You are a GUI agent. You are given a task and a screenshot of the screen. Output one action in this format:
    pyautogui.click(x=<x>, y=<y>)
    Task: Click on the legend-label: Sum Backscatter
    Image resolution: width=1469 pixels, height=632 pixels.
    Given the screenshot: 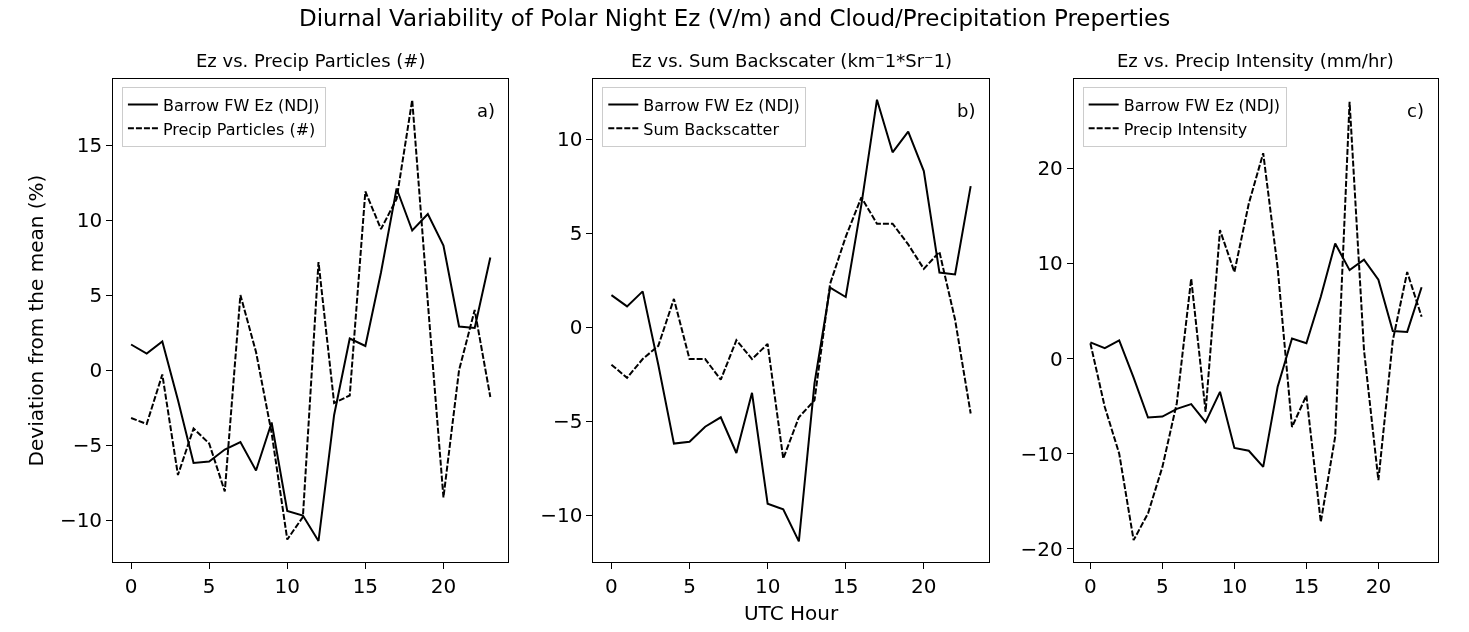 What is the action you would take?
    pyautogui.click(x=711, y=129)
    